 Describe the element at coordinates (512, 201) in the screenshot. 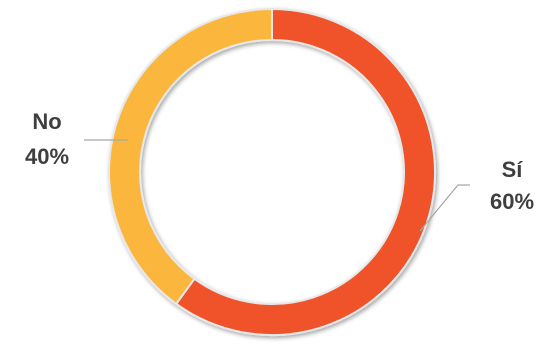

I see `slice-label-si-value: 60%` at that location.